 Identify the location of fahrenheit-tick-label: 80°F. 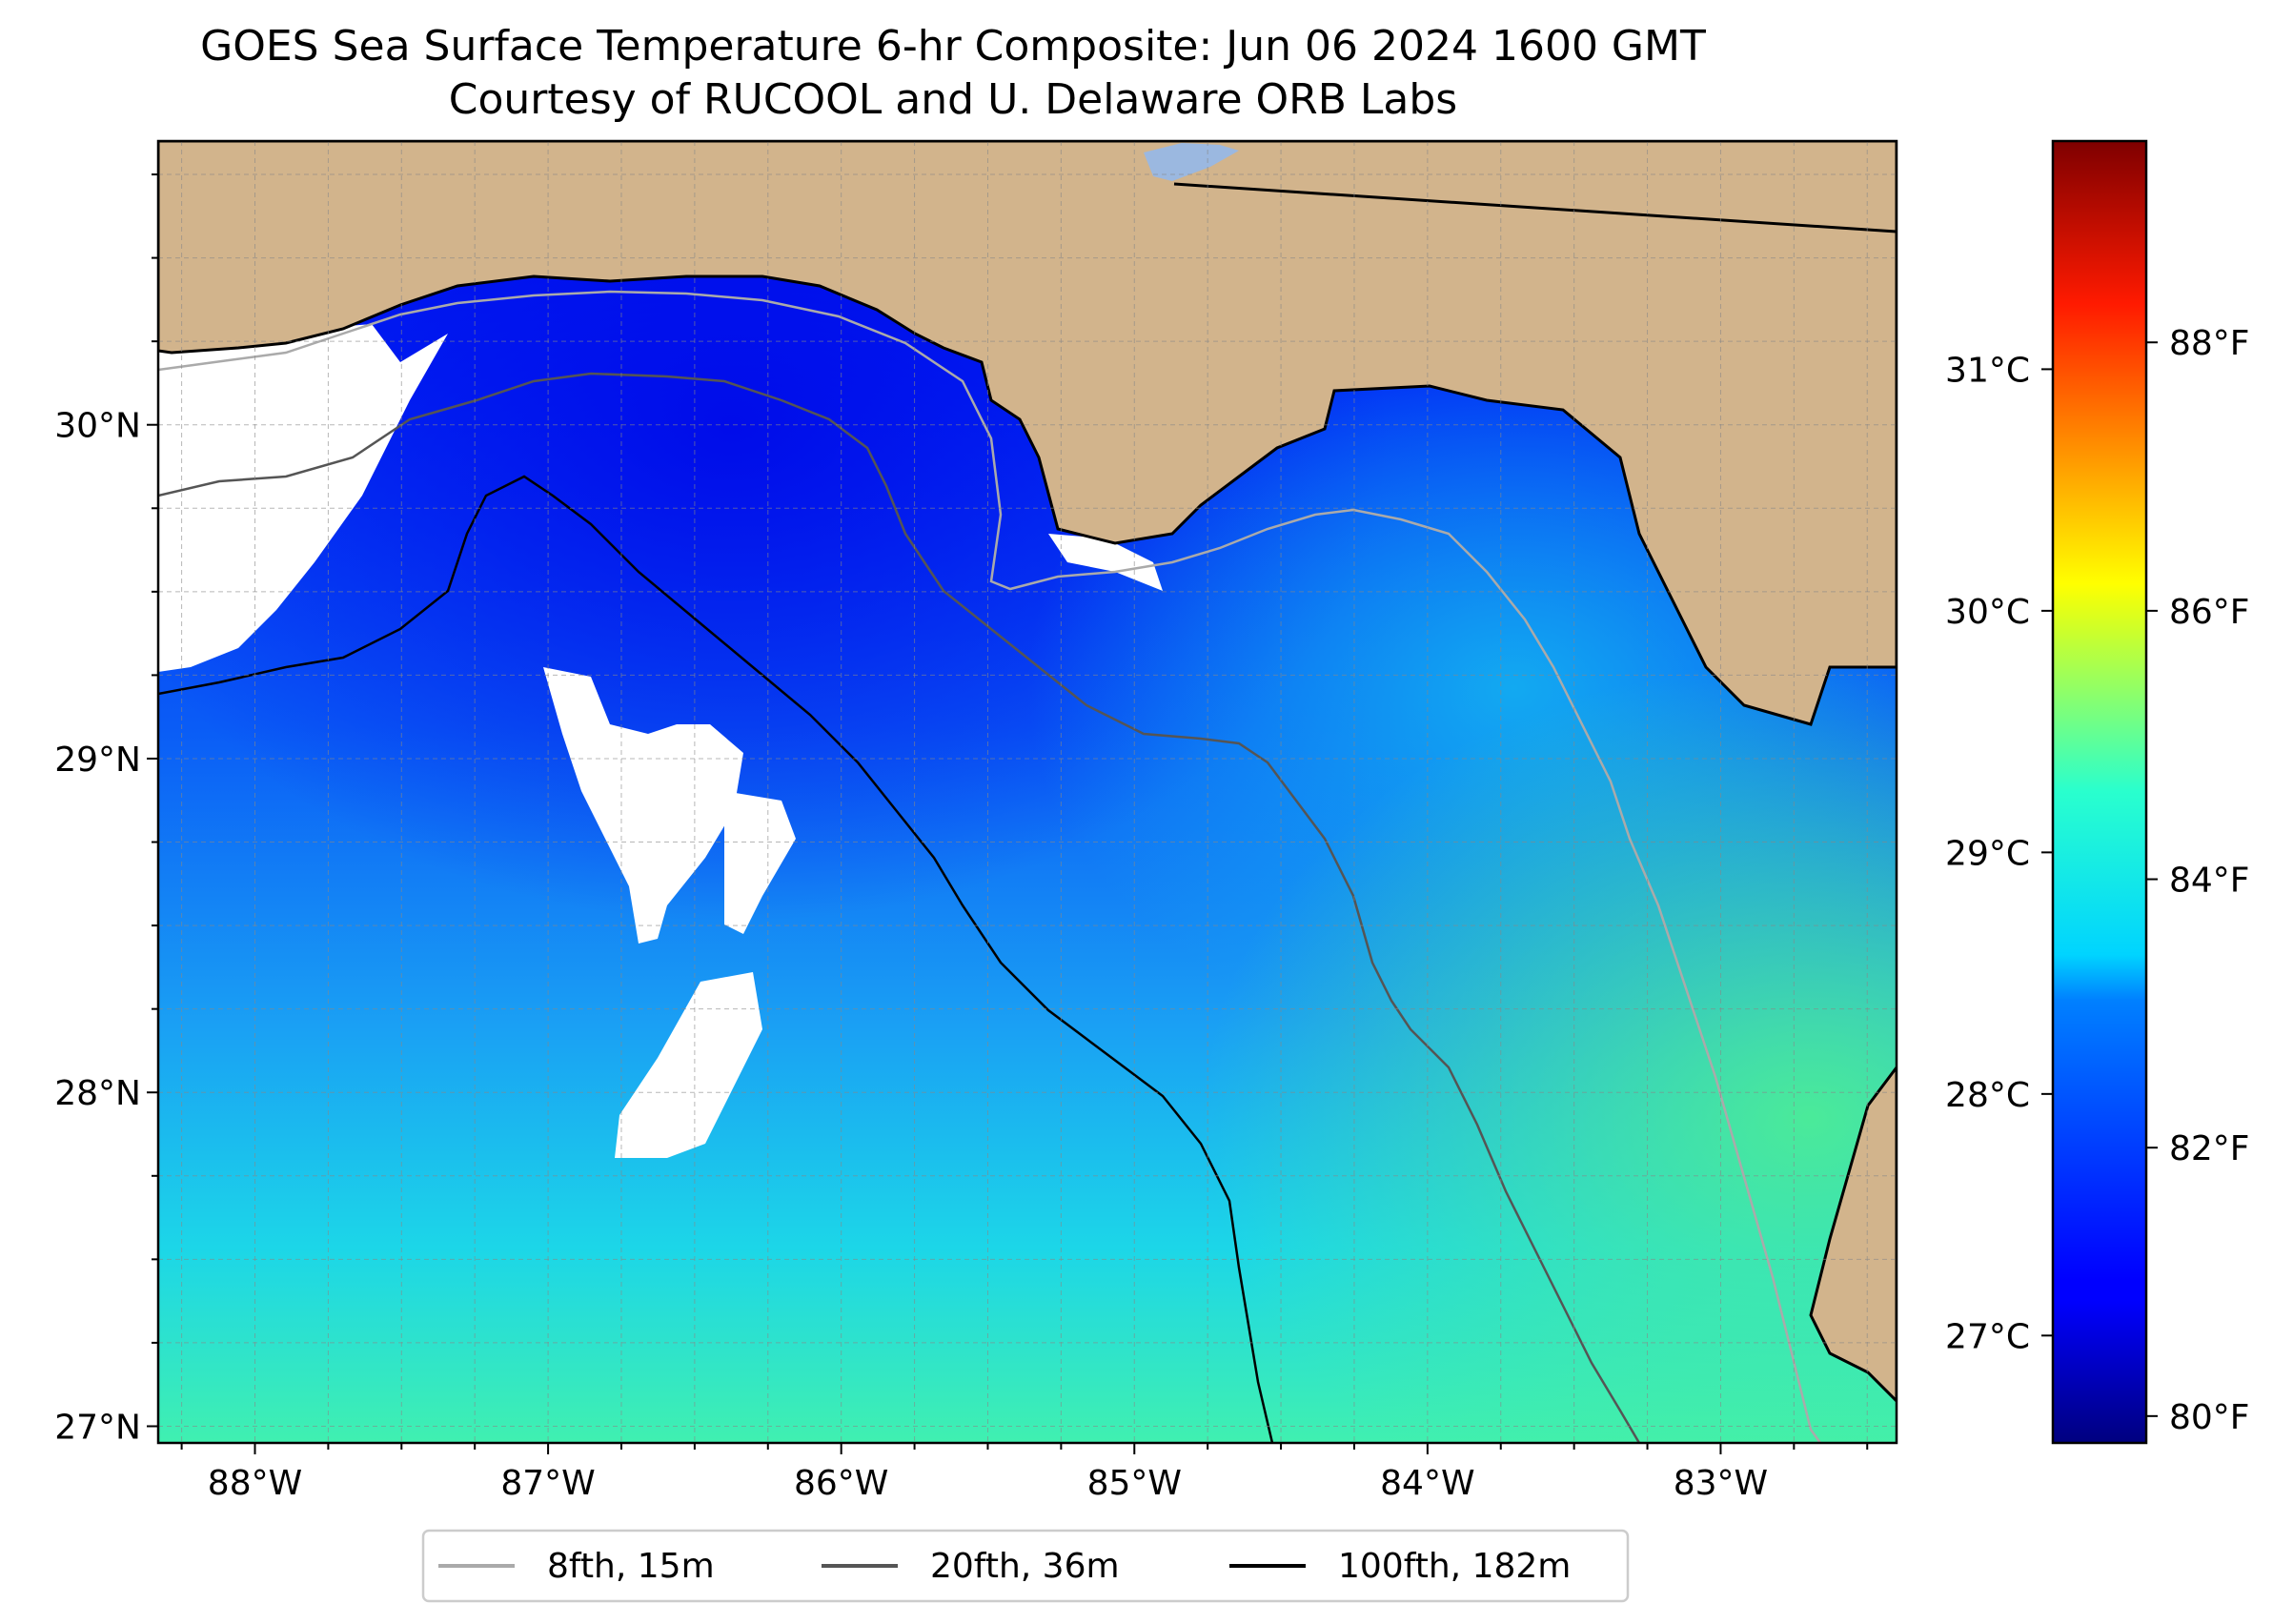
(2209, 1417).